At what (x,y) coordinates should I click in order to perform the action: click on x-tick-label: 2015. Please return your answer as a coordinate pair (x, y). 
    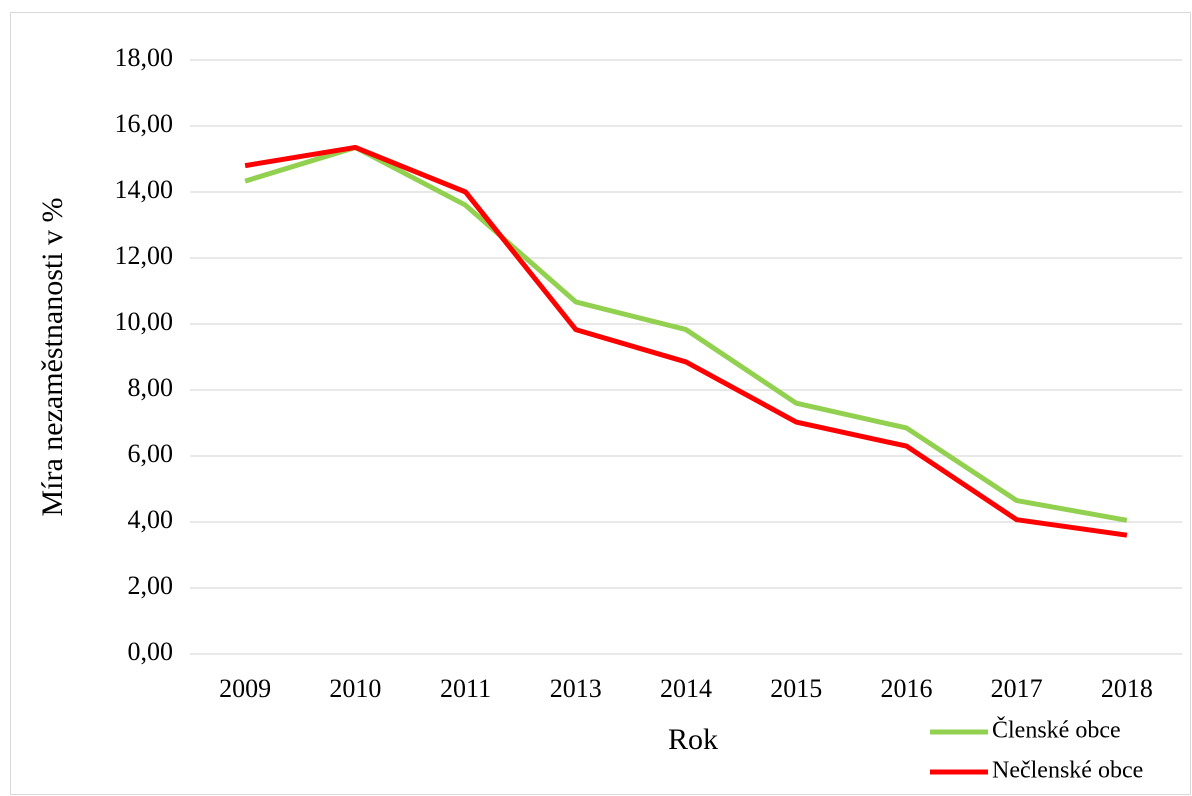
    Looking at the image, I should click on (796, 688).